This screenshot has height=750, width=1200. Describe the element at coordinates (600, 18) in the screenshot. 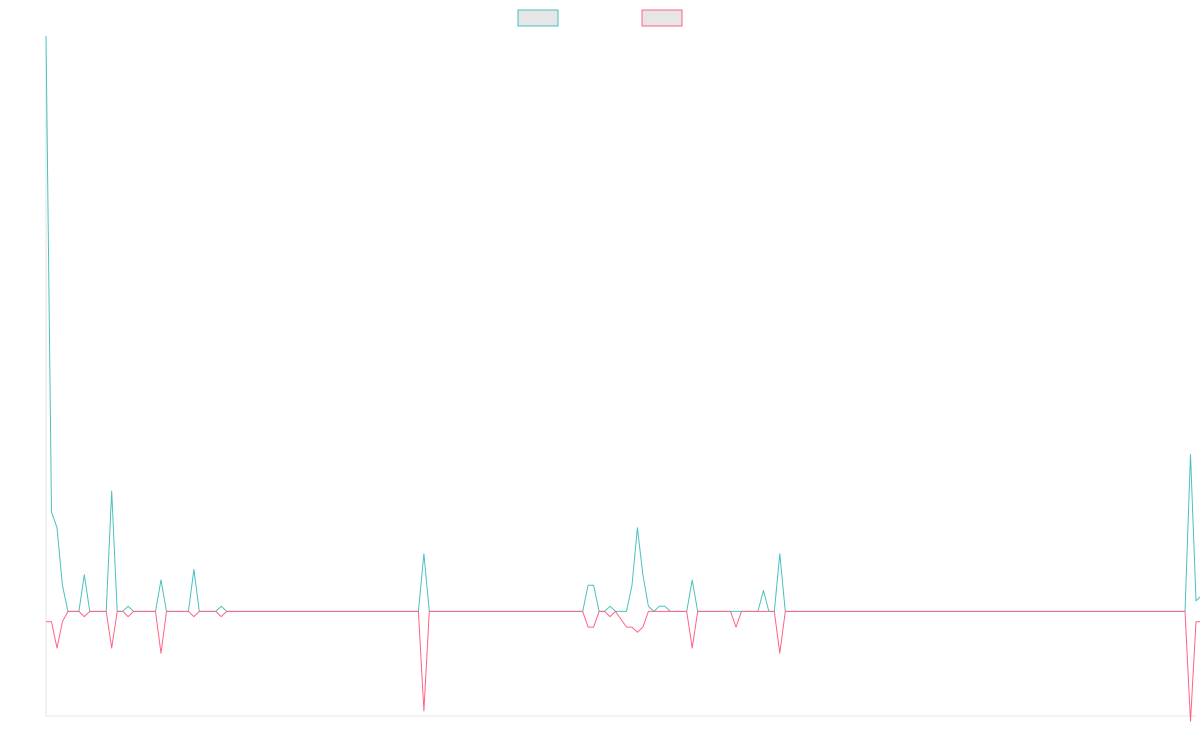

I see `legend` at that location.